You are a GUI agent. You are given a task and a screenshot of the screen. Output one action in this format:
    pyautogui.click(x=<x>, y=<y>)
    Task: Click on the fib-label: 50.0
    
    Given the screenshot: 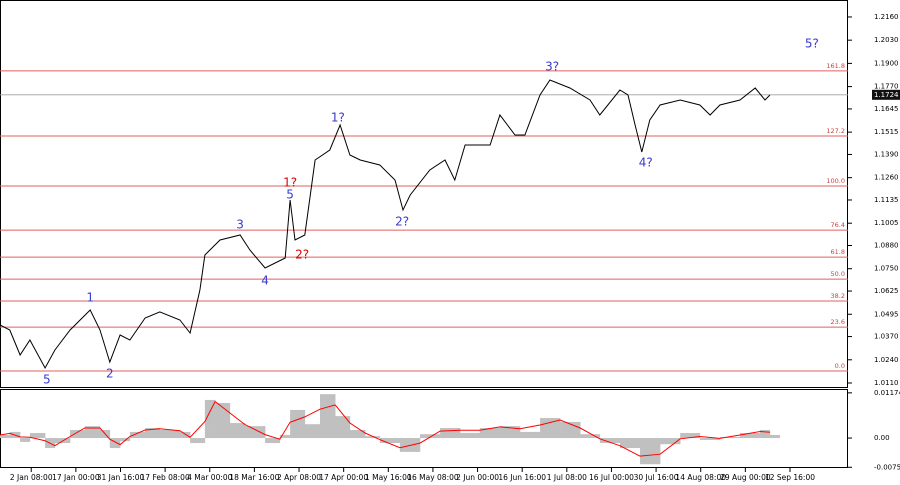 What is the action you would take?
    pyautogui.click(x=838, y=274)
    